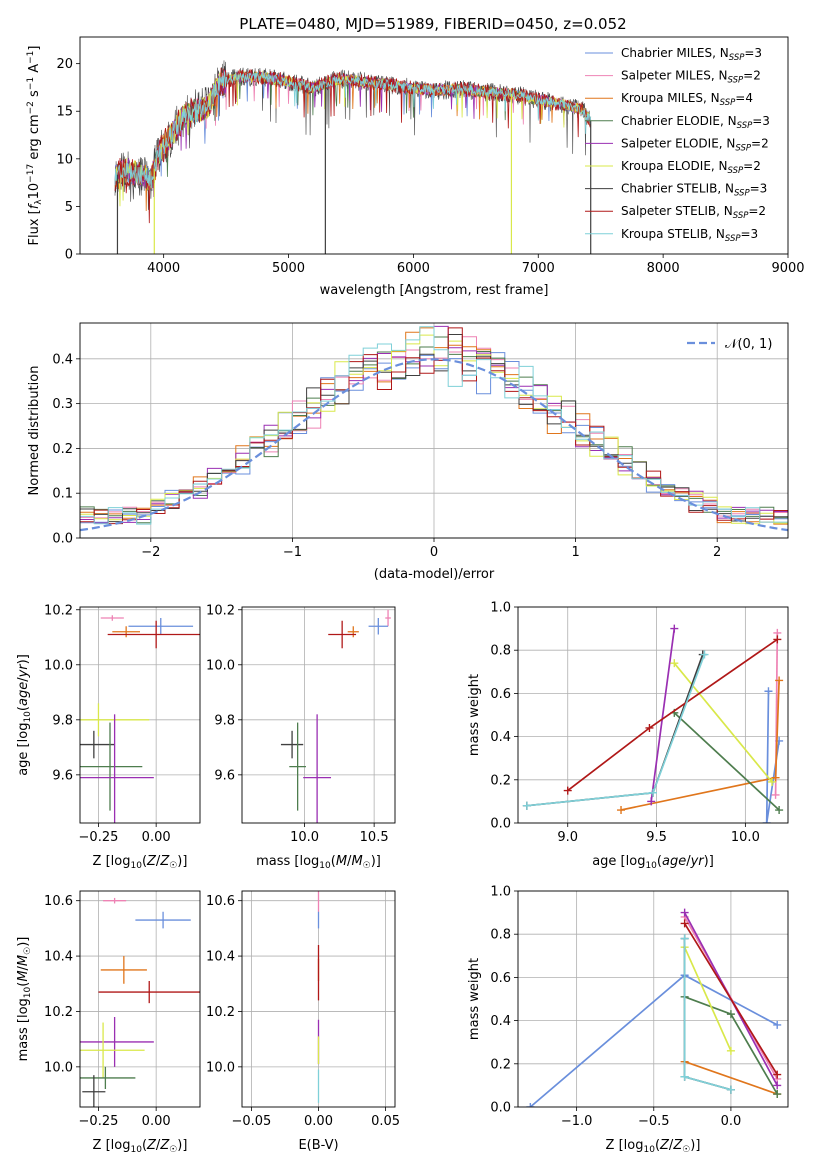 This screenshot has width=819, height=1170. What do you see at coordinates (474, 999) in the screenshot?
I see `weight_vs_Z-y-label: mass weight` at bounding box center [474, 999].